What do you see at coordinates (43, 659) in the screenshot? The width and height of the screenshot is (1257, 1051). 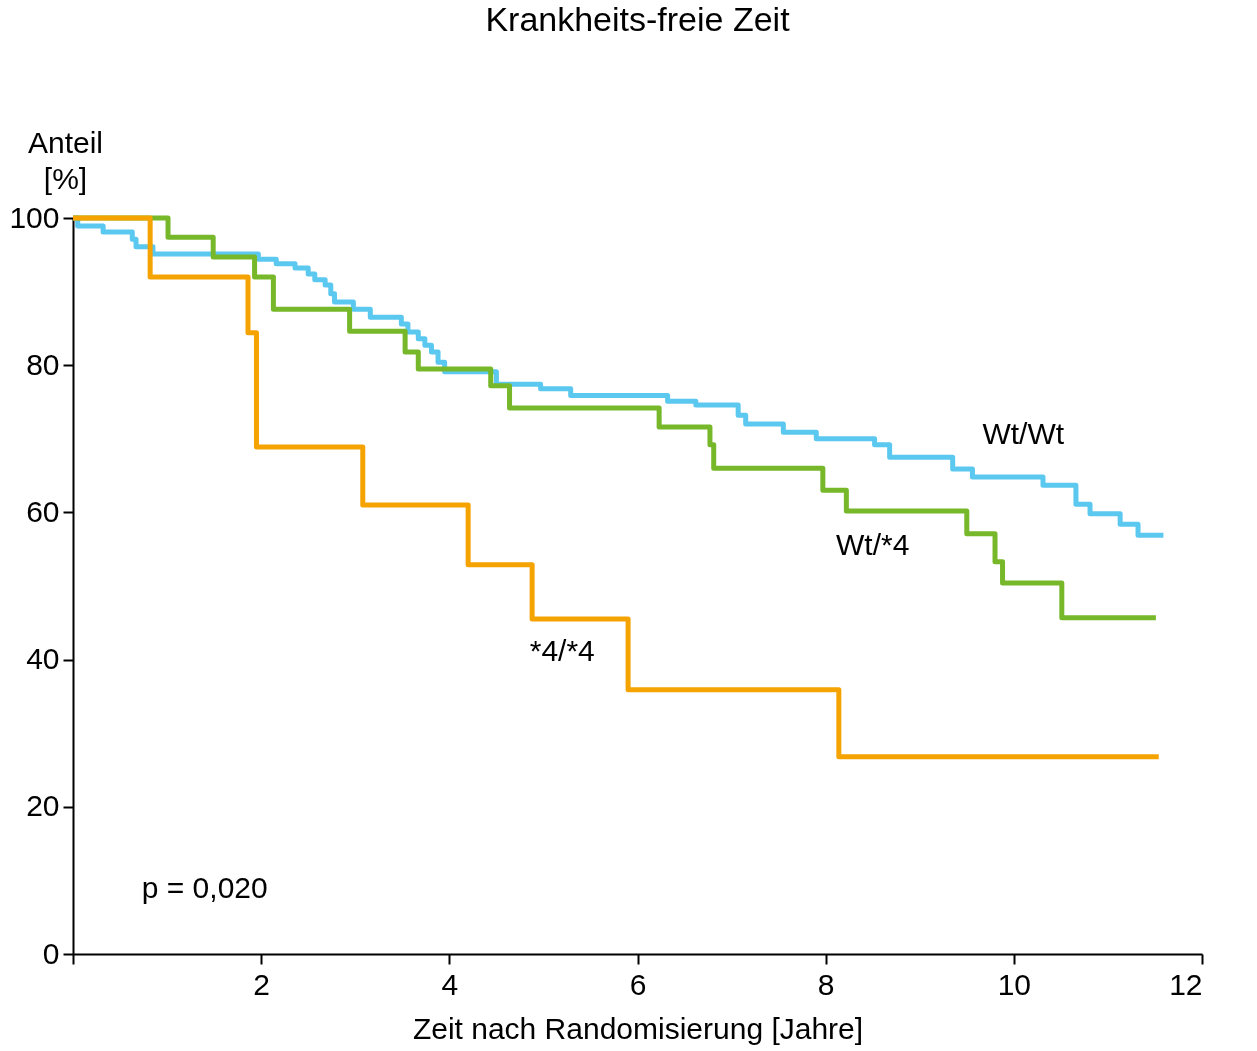 I see `y-tick-label: 40` at bounding box center [43, 659].